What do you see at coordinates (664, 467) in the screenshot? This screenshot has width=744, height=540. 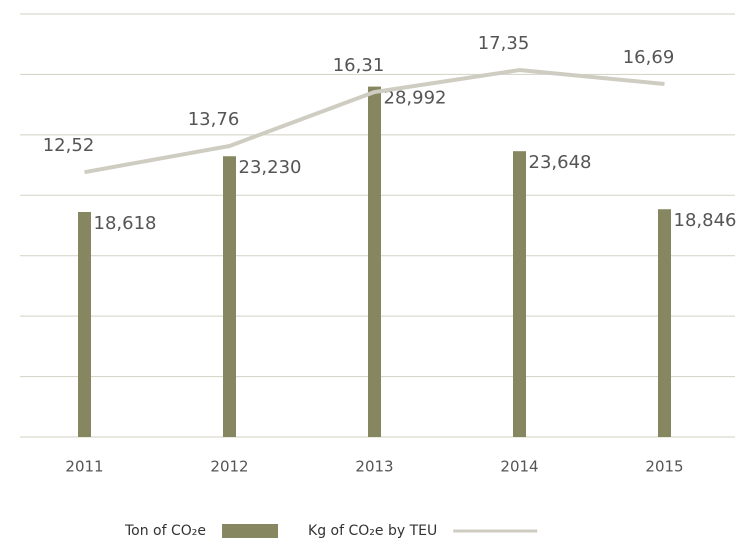 I see `x-tick-label: 2015` at bounding box center [664, 467].